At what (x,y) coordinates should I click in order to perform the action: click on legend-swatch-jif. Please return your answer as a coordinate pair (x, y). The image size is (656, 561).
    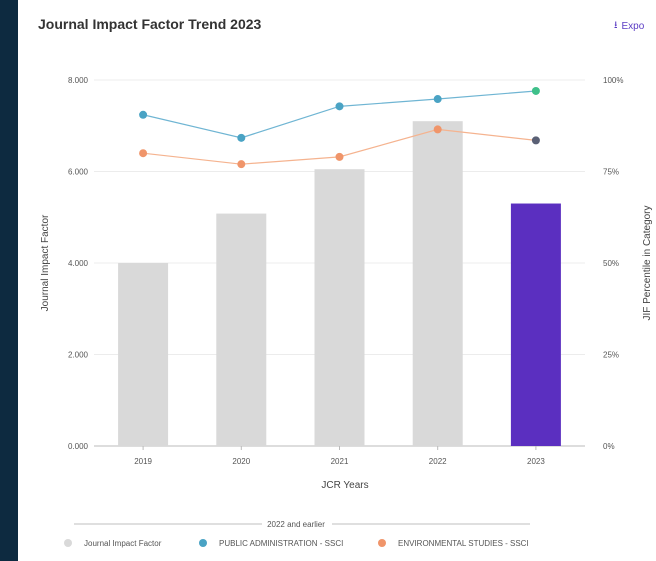
    Looking at the image, I should click on (68, 543).